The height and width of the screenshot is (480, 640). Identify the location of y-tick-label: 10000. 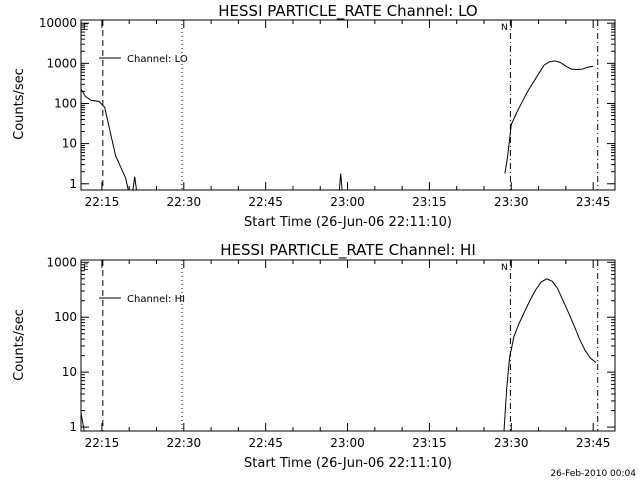
(58, 23).